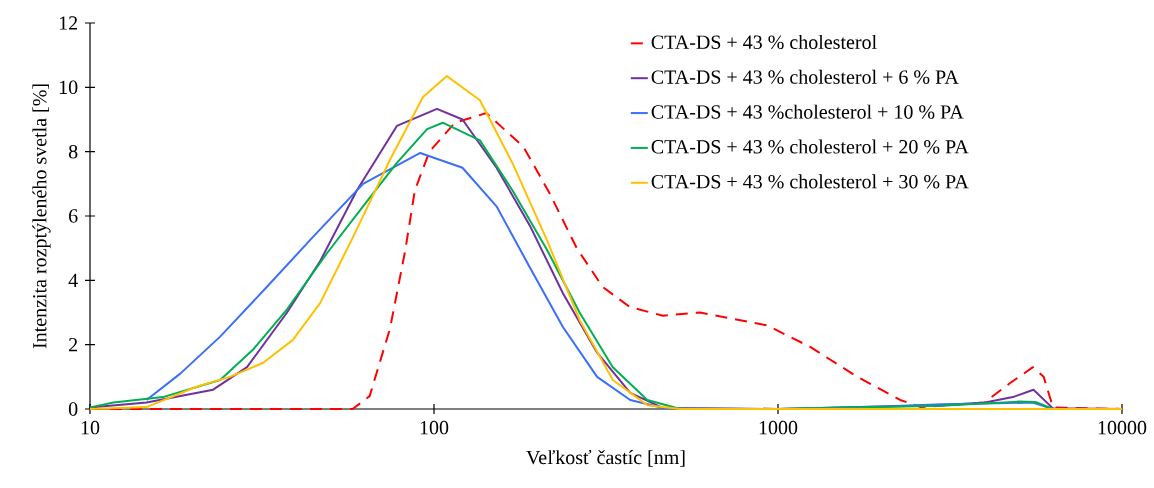  I want to click on y-tick-label: 12, so click(68, 23).